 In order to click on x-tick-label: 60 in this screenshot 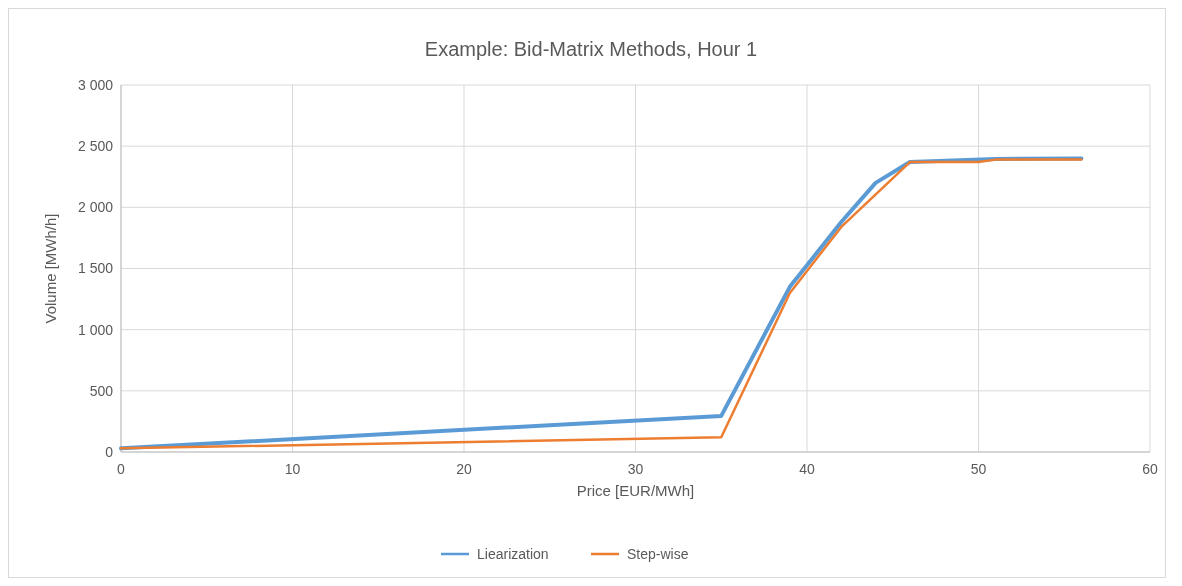, I will do `click(1150, 469)`.